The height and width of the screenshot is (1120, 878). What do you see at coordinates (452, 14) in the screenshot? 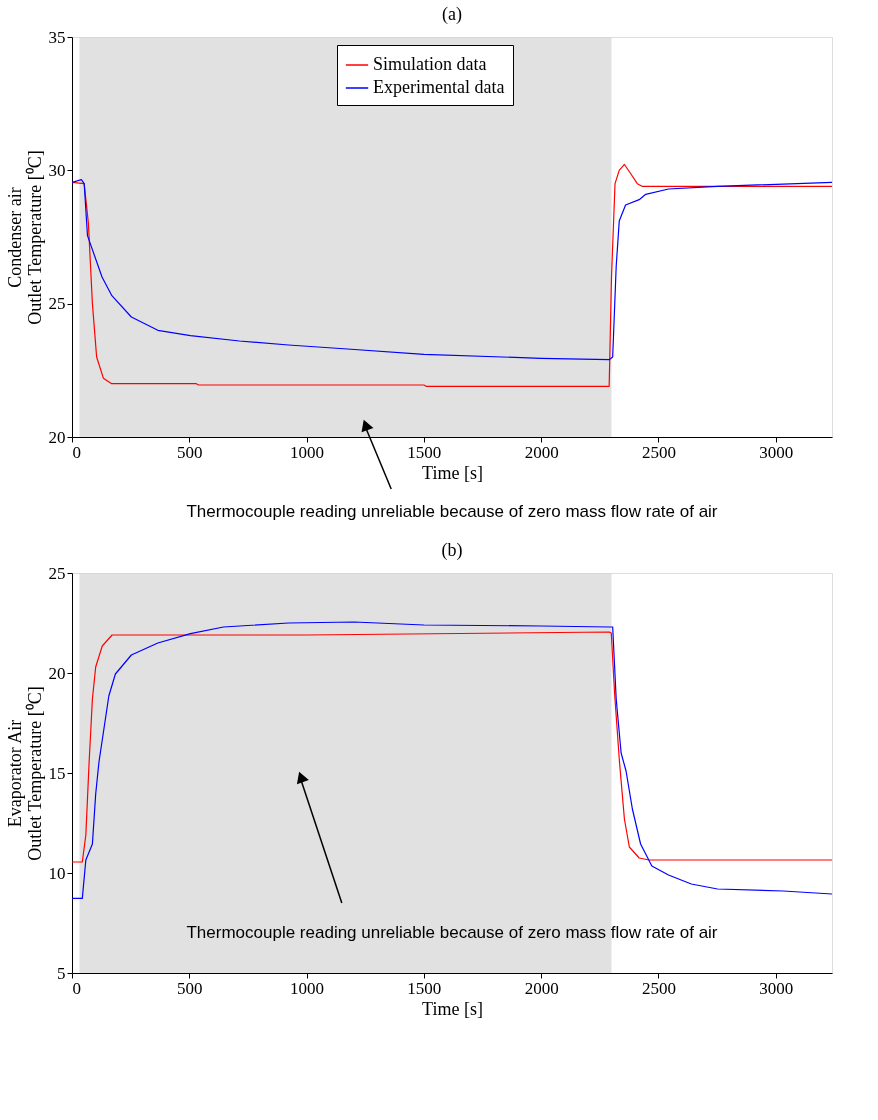
I see `chart-title: (a)` at bounding box center [452, 14].